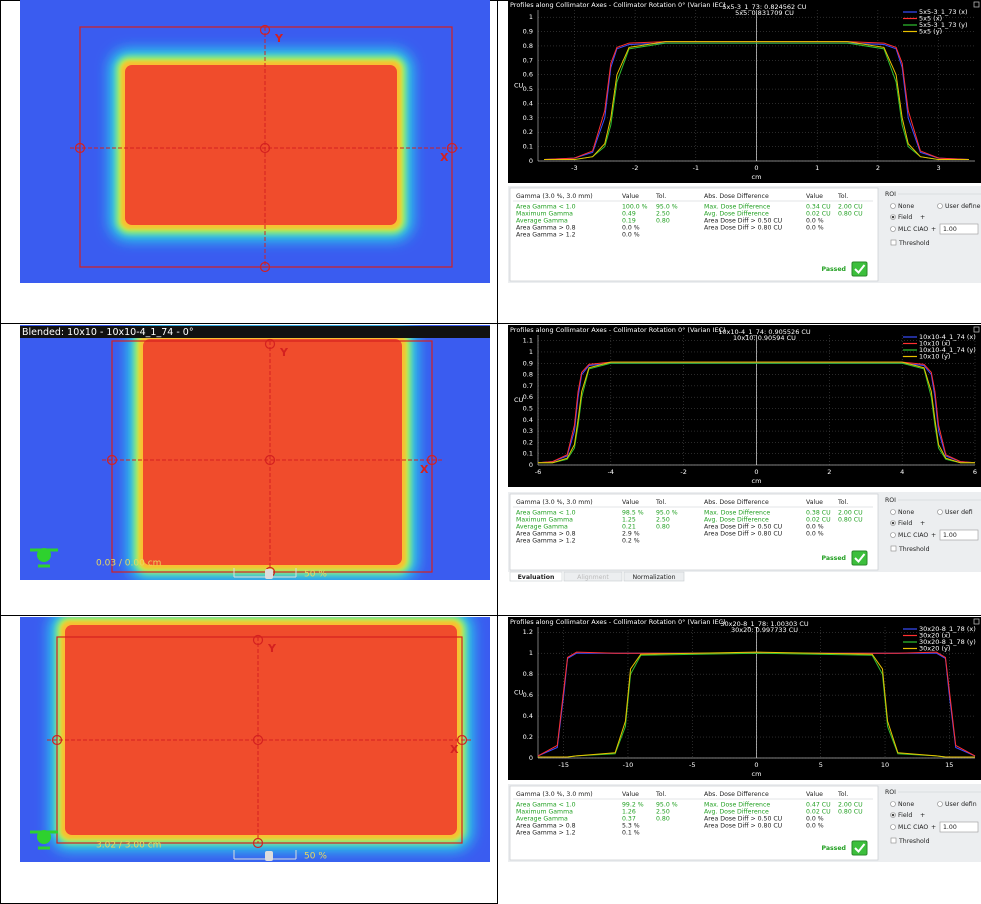 This screenshot has width=981, height=904. I want to click on gamma-label: Maximum Gamma, so click(544, 812).